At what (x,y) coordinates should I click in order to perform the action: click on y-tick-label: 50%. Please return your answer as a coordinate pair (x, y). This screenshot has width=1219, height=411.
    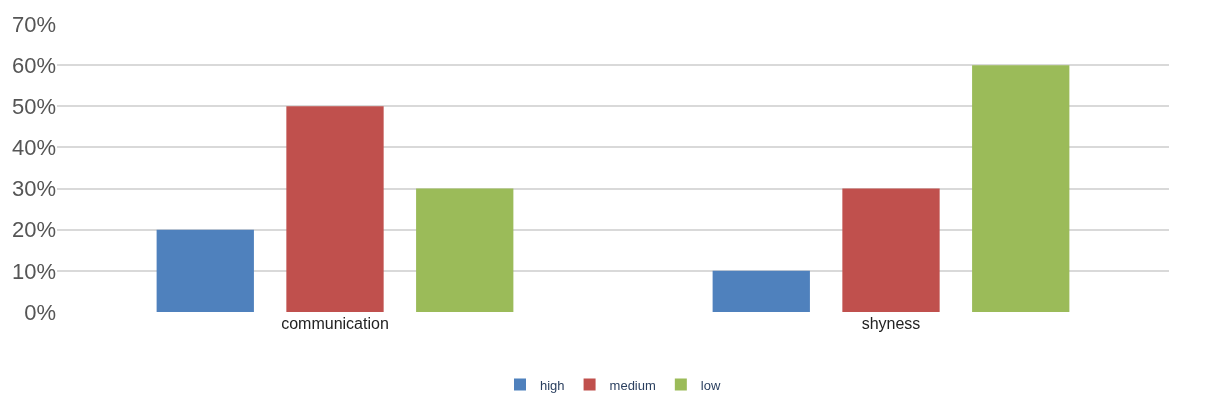
    Looking at the image, I should click on (33, 106).